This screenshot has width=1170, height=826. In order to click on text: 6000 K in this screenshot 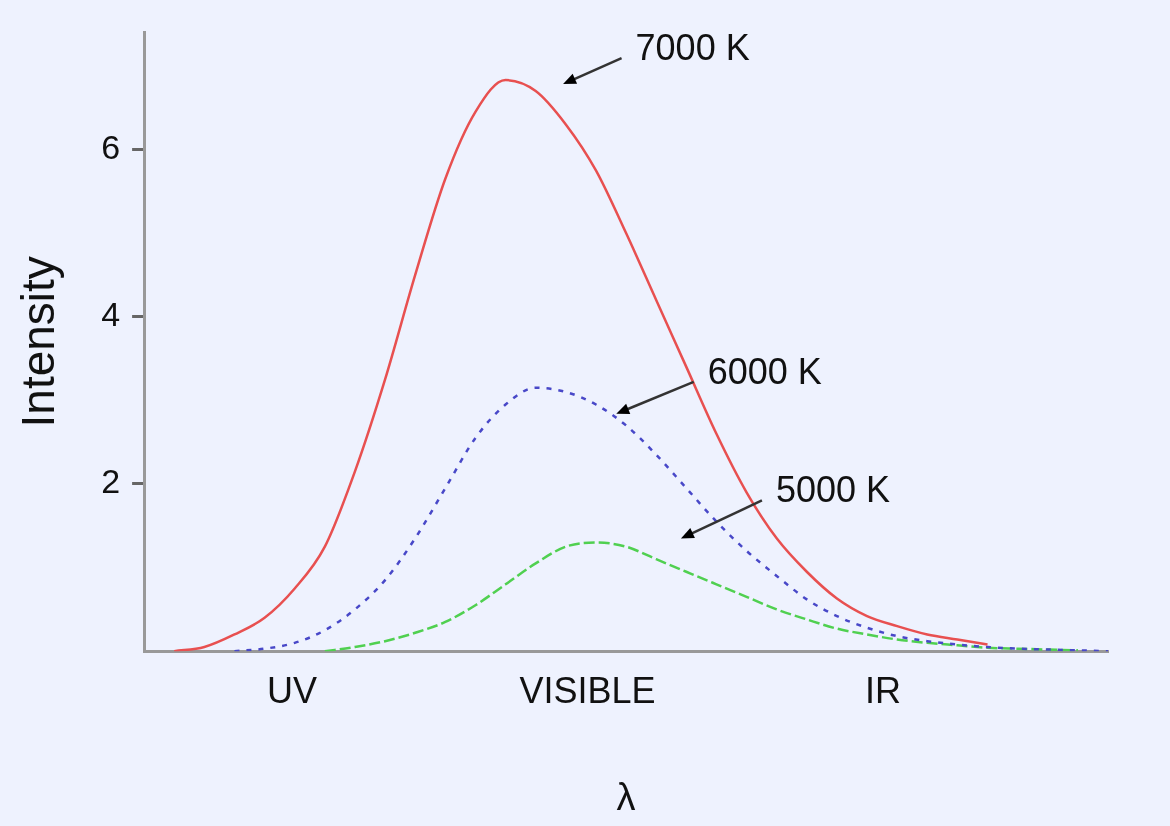, I will do `click(764, 371)`.